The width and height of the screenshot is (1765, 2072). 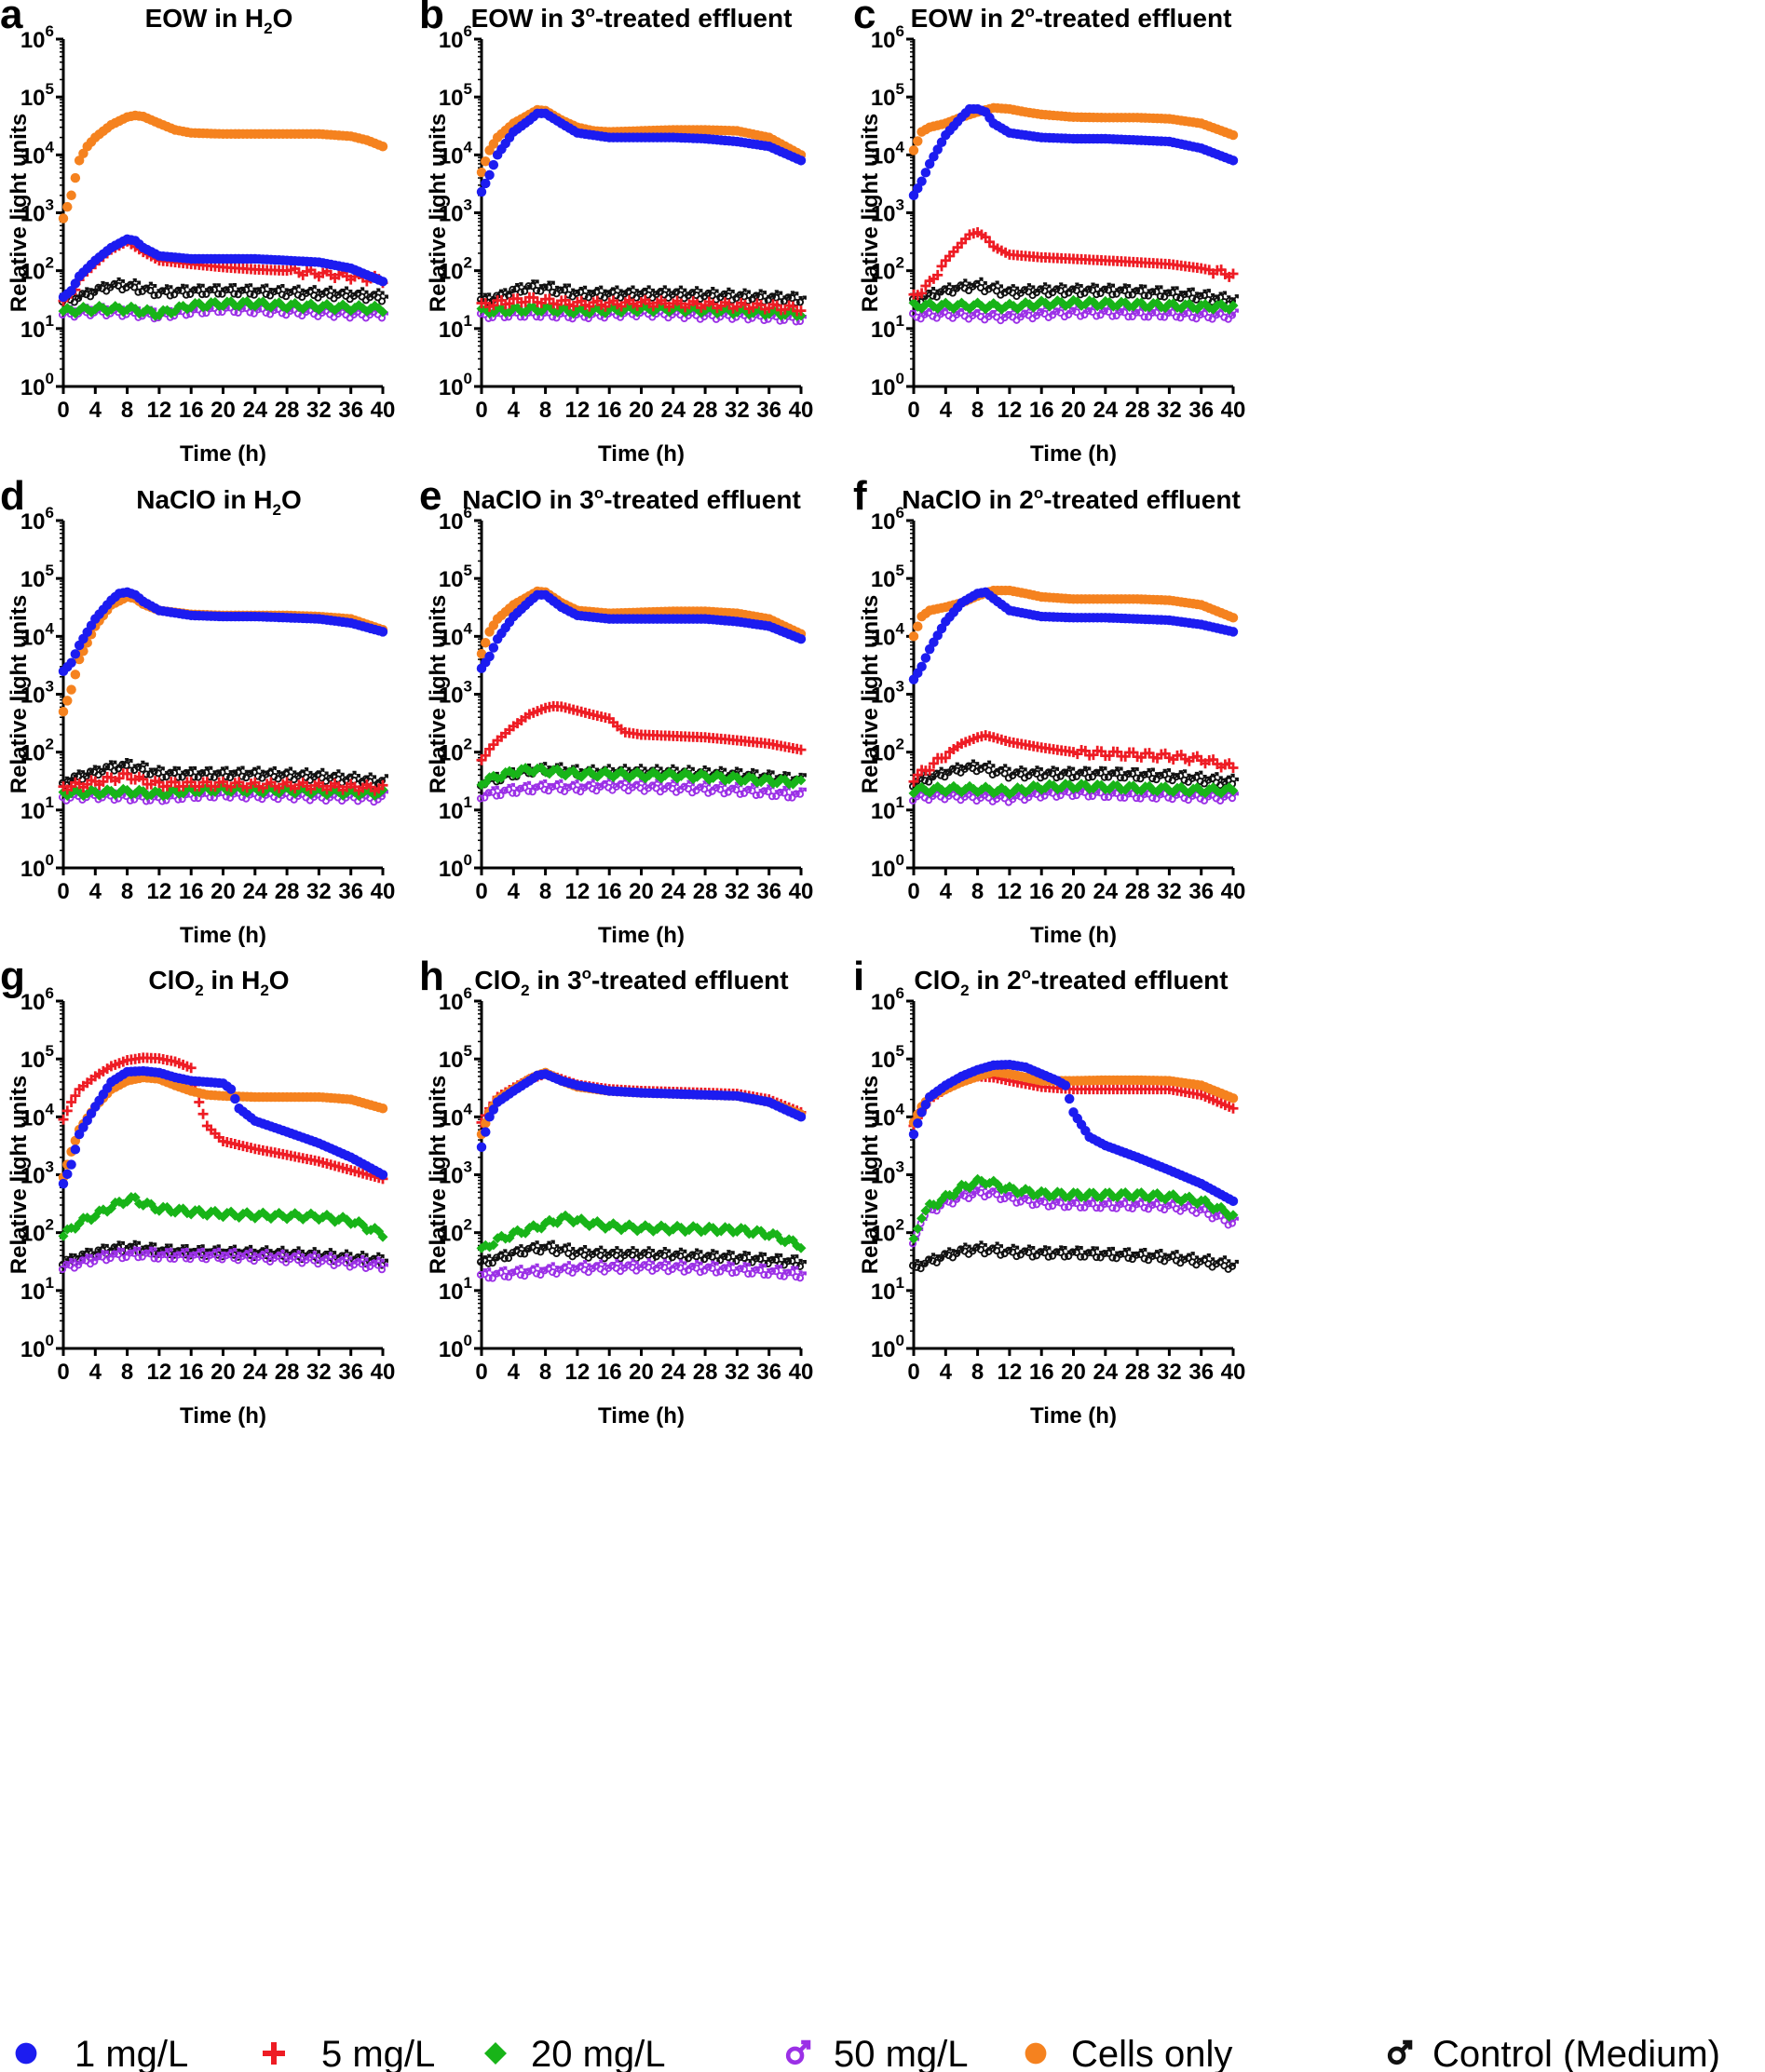 I want to click on x-tick-label: 4, so click(x=946, y=410).